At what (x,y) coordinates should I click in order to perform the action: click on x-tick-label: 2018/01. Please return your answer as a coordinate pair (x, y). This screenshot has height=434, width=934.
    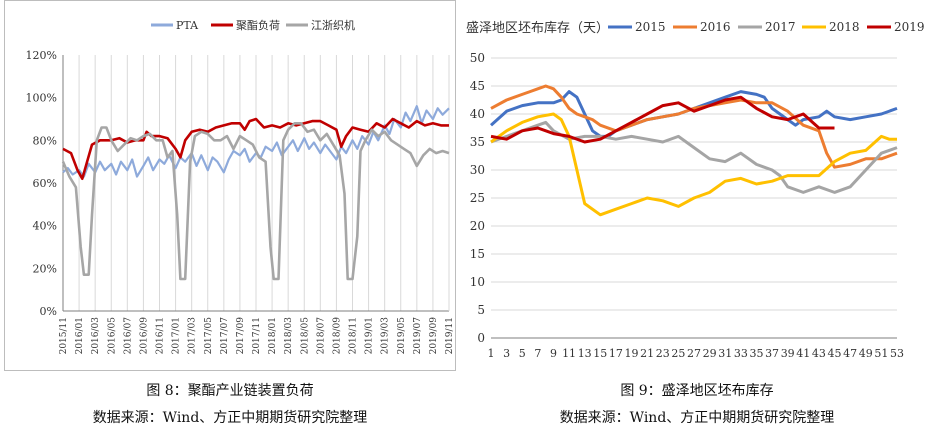
    Looking at the image, I should click on (273, 335).